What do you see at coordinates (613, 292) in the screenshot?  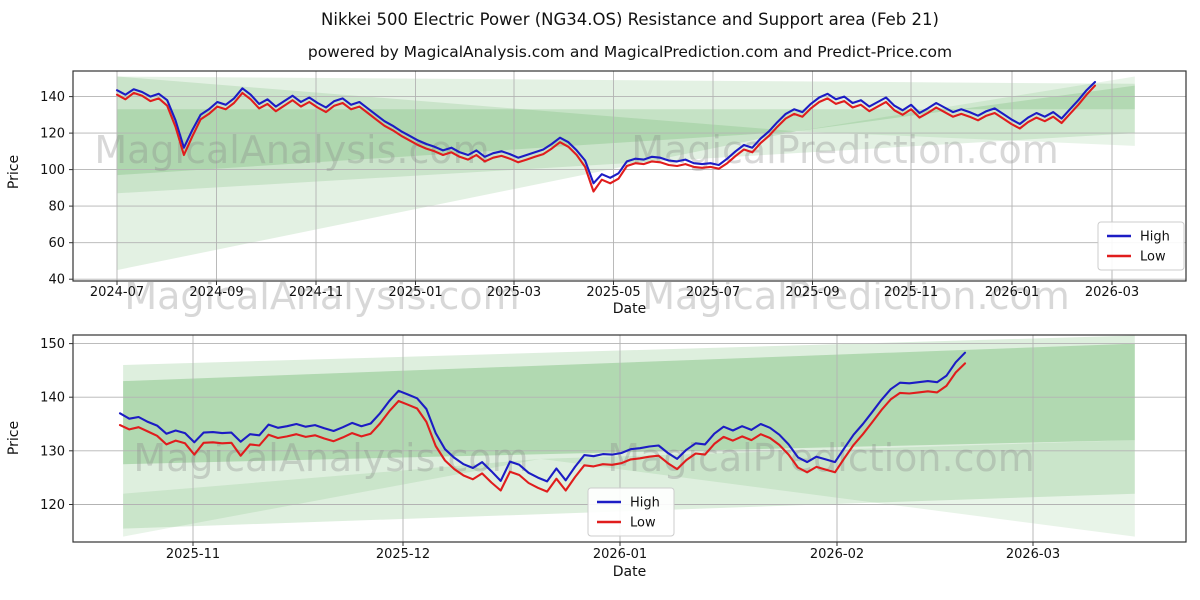 I see `x-tick-label: 2025-05` at bounding box center [613, 292].